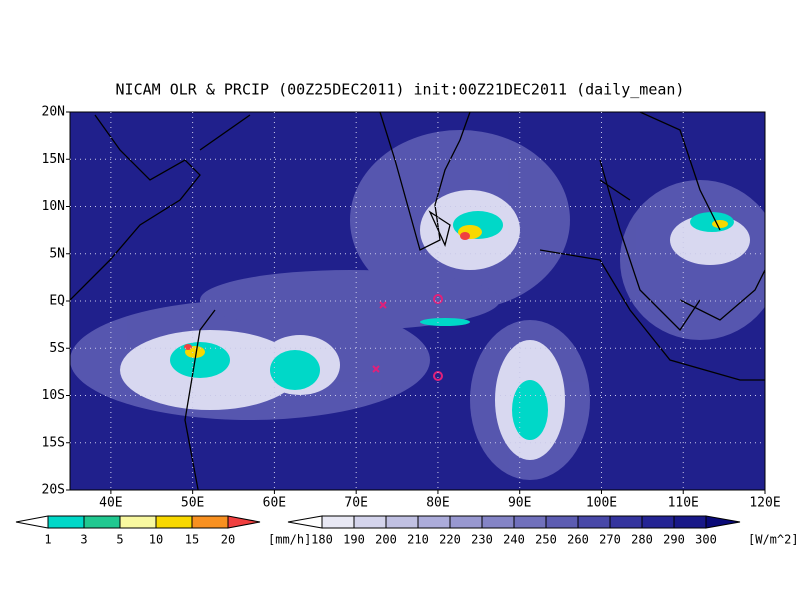  What do you see at coordinates (228, 540) in the screenshot?
I see `legend-label: 20` at bounding box center [228, 540].